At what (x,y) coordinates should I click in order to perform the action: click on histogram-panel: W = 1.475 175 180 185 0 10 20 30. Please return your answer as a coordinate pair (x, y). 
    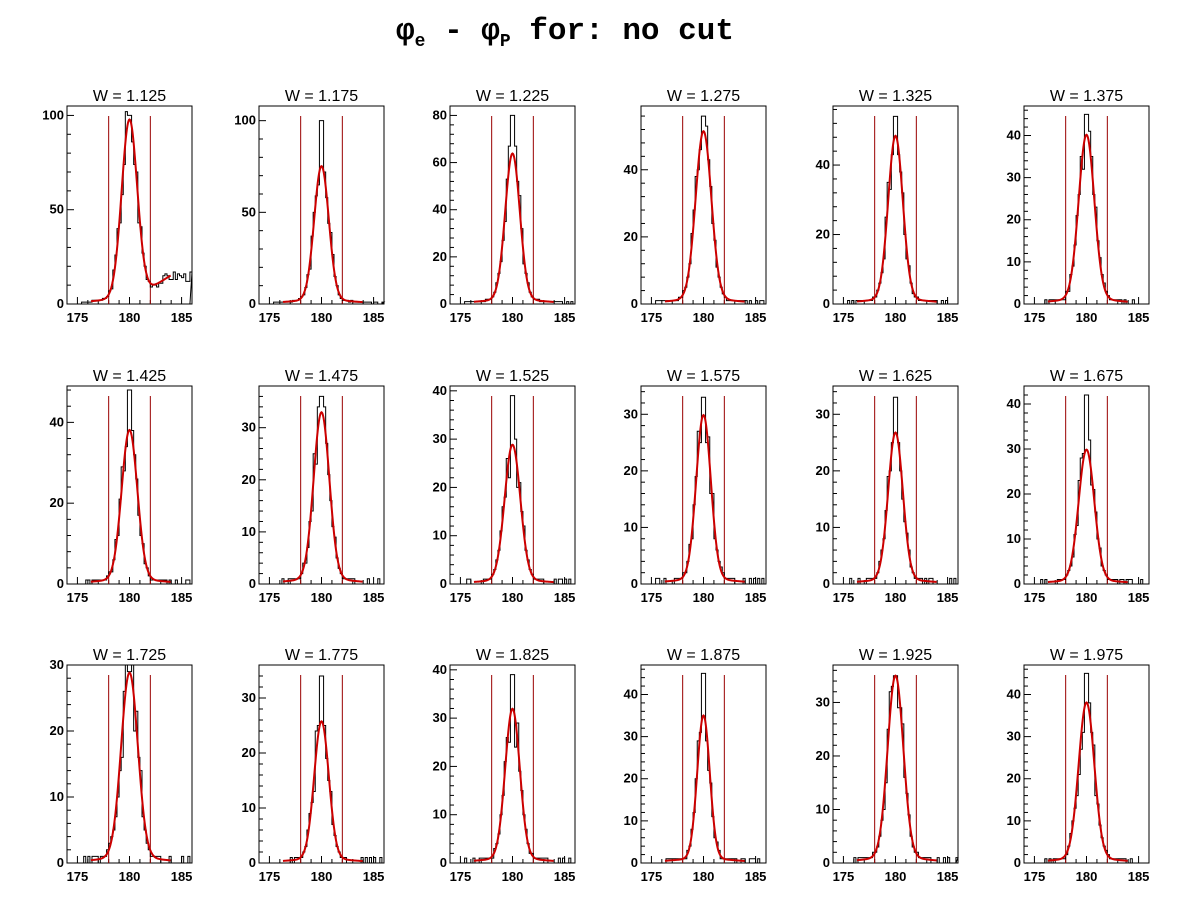
    Looking at the image, I should click on (313, 486).